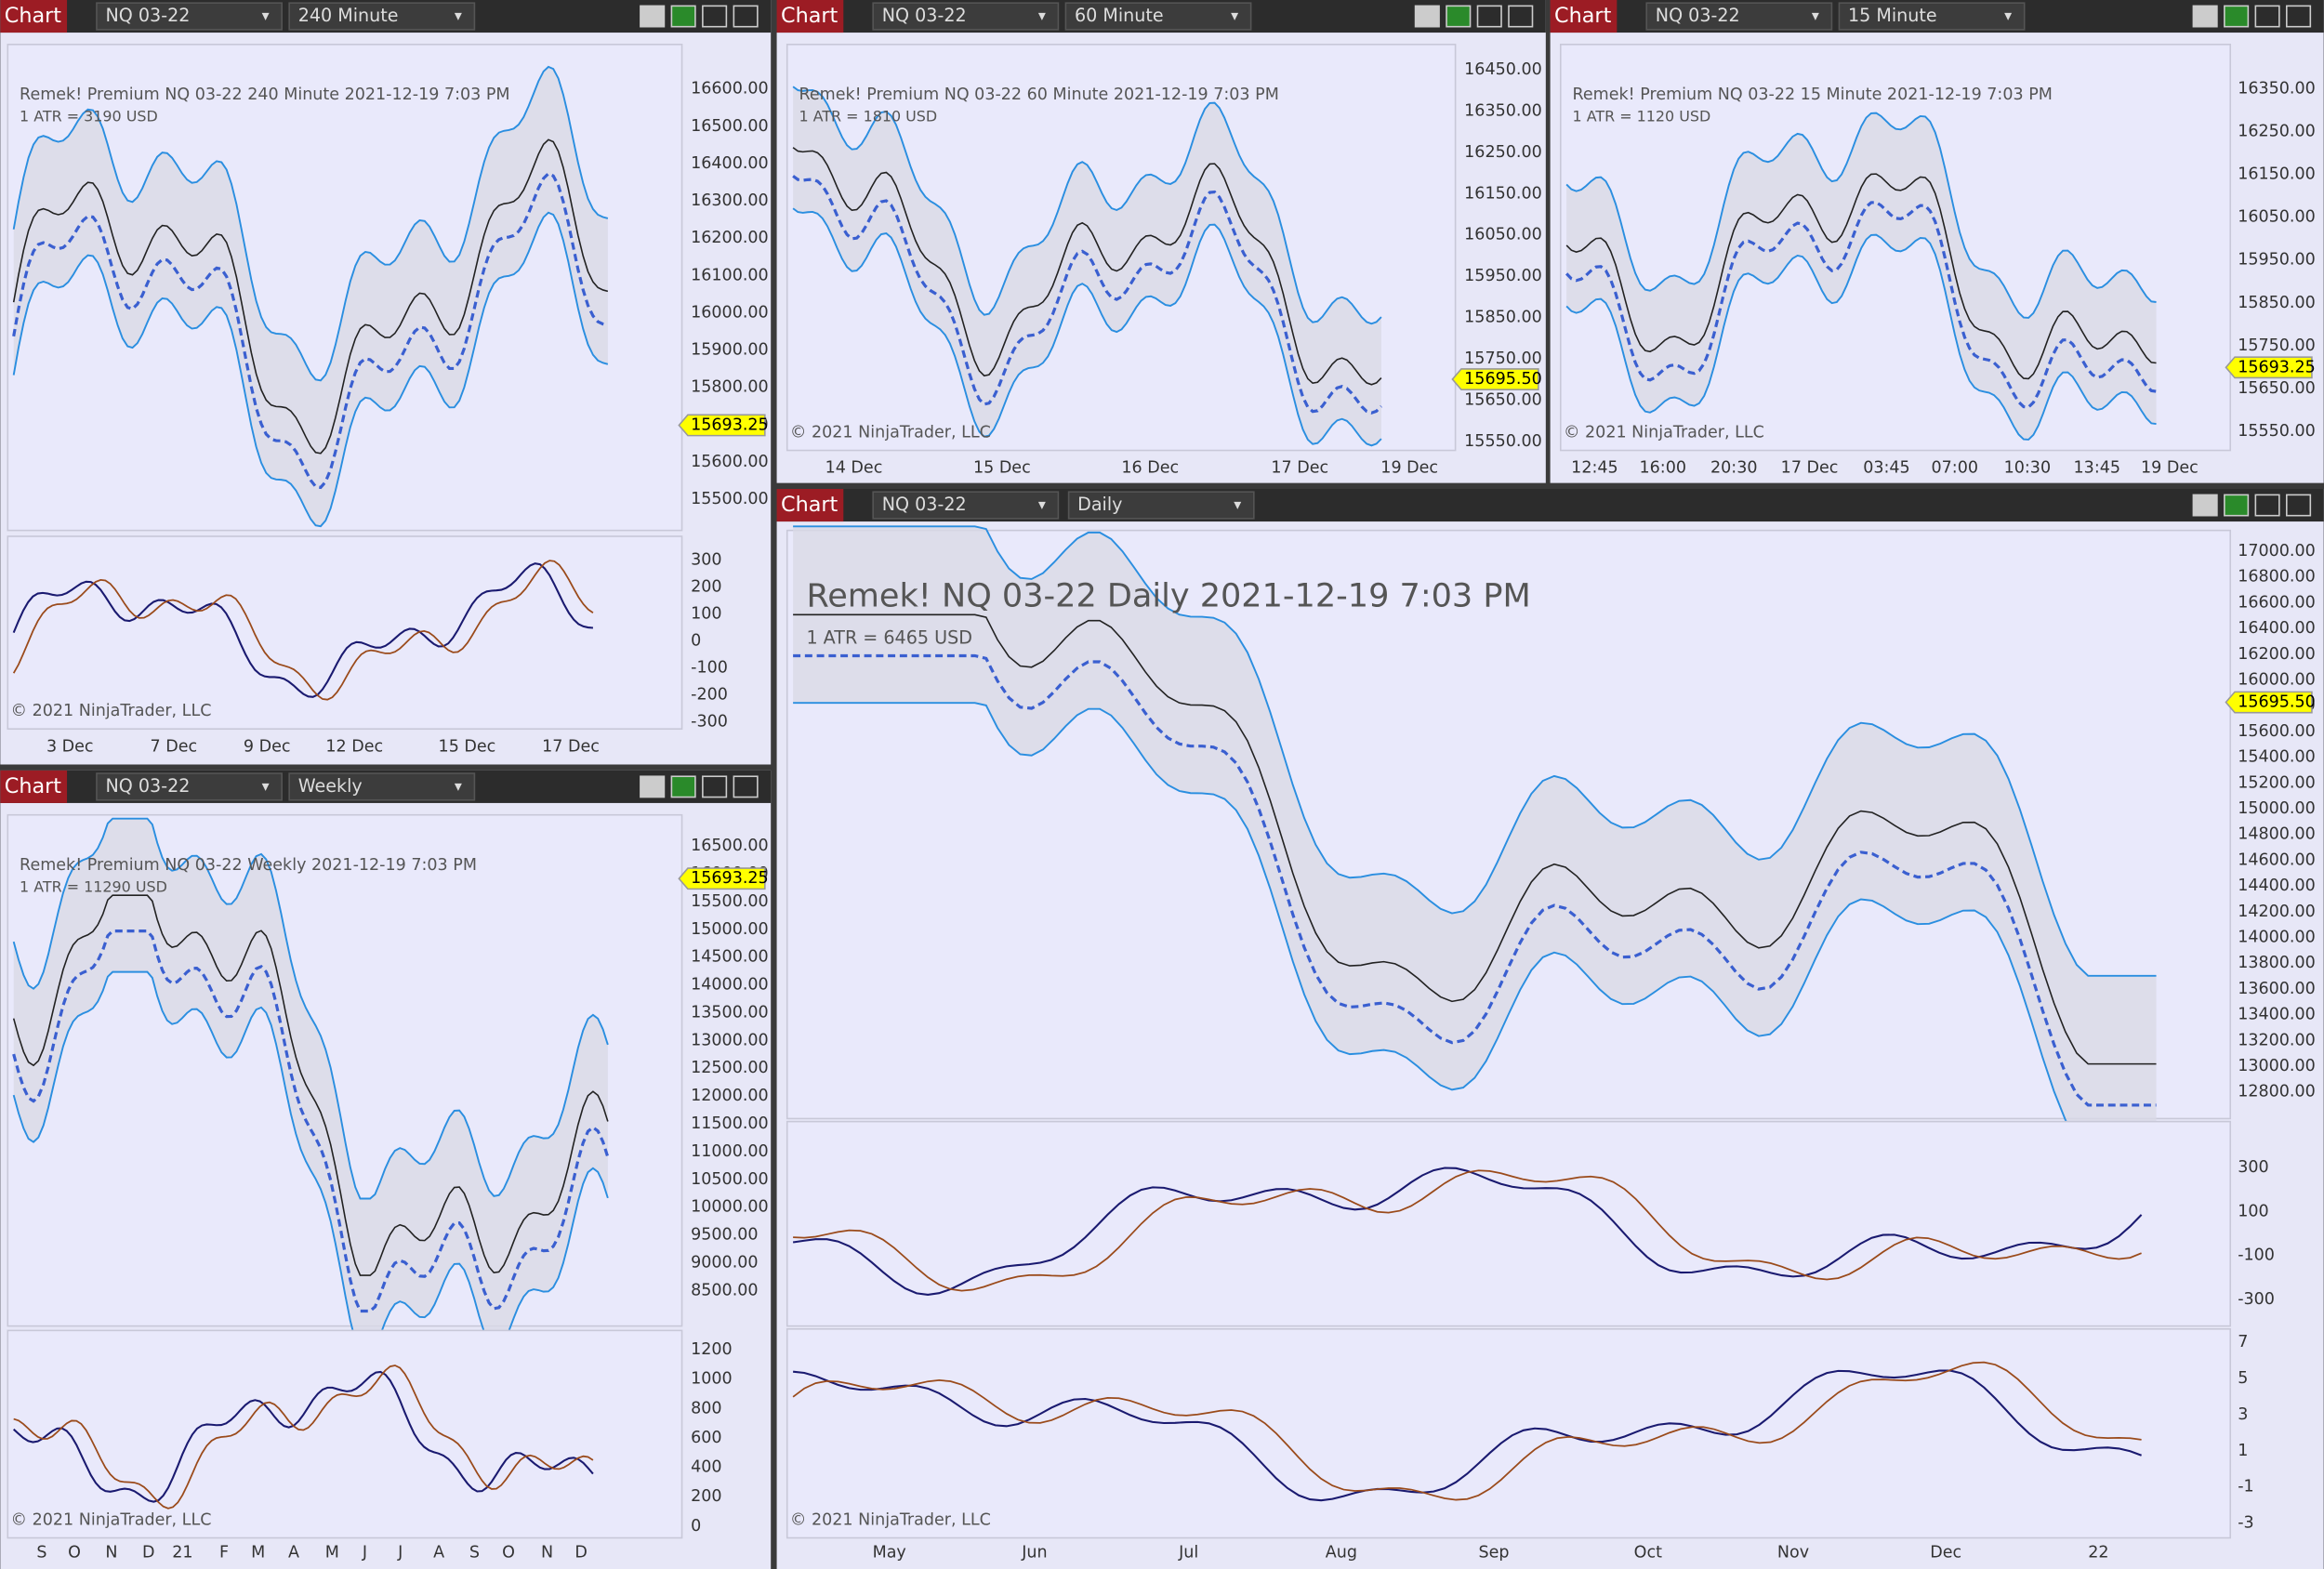  What do you see at coordinates (1892, 15) in the screenshot?
I see `timeframe-value: 15 Minute` at bounding box center [1892, 15].